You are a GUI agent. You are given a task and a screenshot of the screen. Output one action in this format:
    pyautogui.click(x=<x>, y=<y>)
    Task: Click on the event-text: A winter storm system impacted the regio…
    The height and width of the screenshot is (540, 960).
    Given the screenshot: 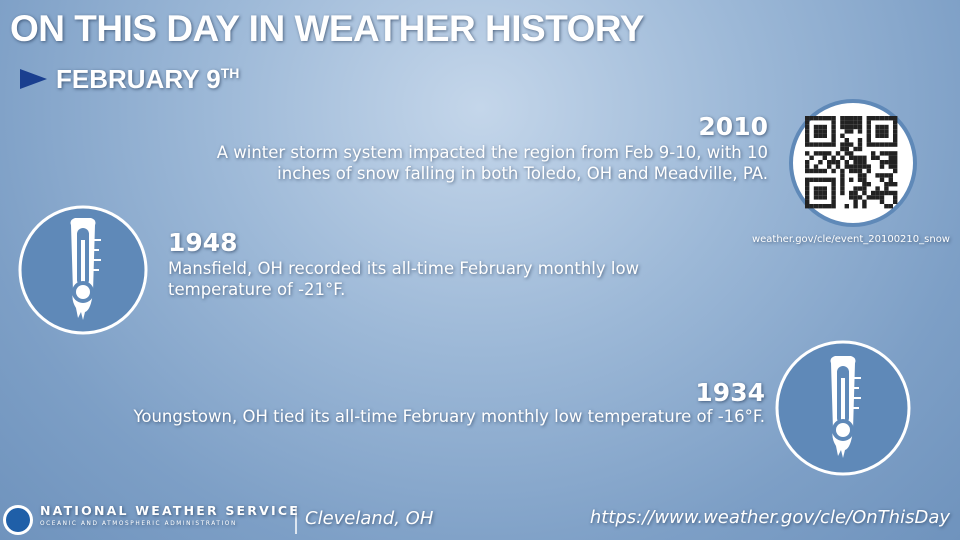 What is the action you would take?
    pyautogui.click(x=492, y=163)
    